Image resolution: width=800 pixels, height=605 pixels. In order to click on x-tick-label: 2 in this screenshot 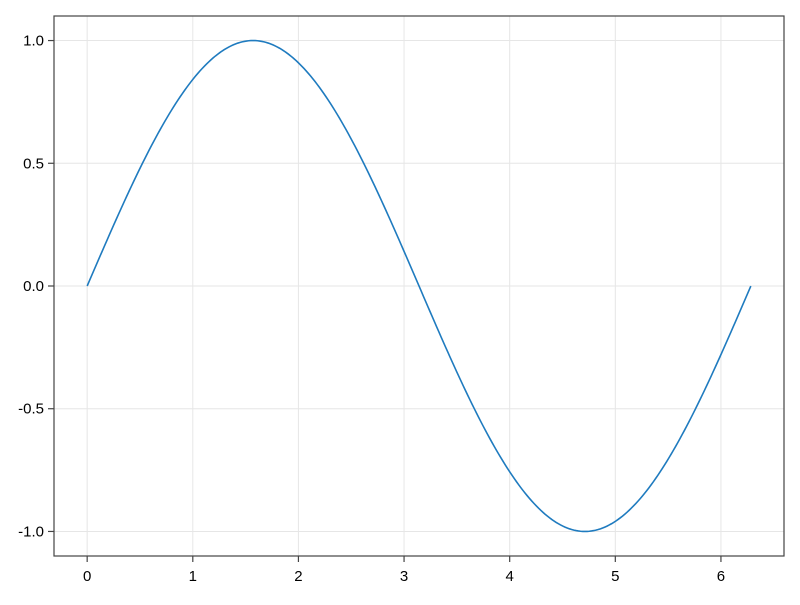, I will do `click(298, 576)`.